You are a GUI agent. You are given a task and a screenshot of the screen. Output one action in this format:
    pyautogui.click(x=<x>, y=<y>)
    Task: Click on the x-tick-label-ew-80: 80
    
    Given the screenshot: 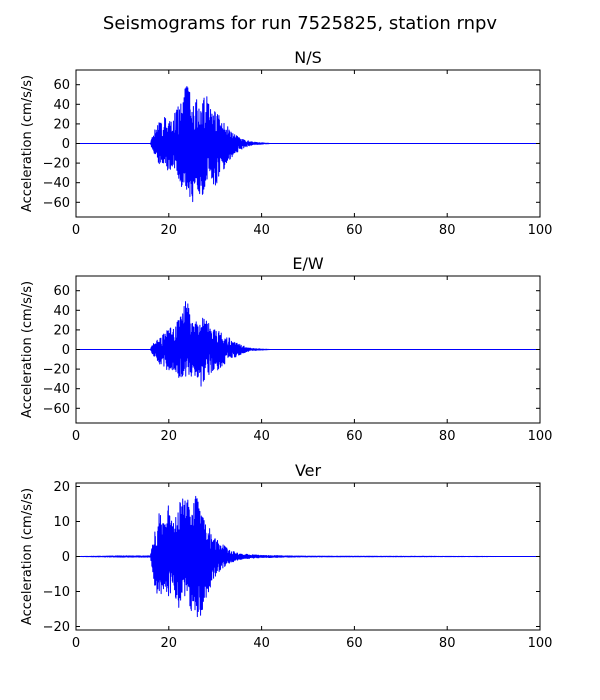 What is the action you would take?
    pyautogui.click(x=447, y=436)
    